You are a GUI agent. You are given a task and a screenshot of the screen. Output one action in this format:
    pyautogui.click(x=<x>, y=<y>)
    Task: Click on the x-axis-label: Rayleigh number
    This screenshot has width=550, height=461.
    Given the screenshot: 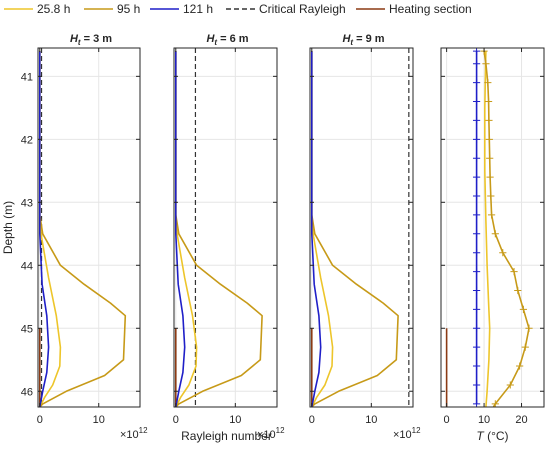 What is the action you would take?
    pyautogui.click(x=226, y=436)
    